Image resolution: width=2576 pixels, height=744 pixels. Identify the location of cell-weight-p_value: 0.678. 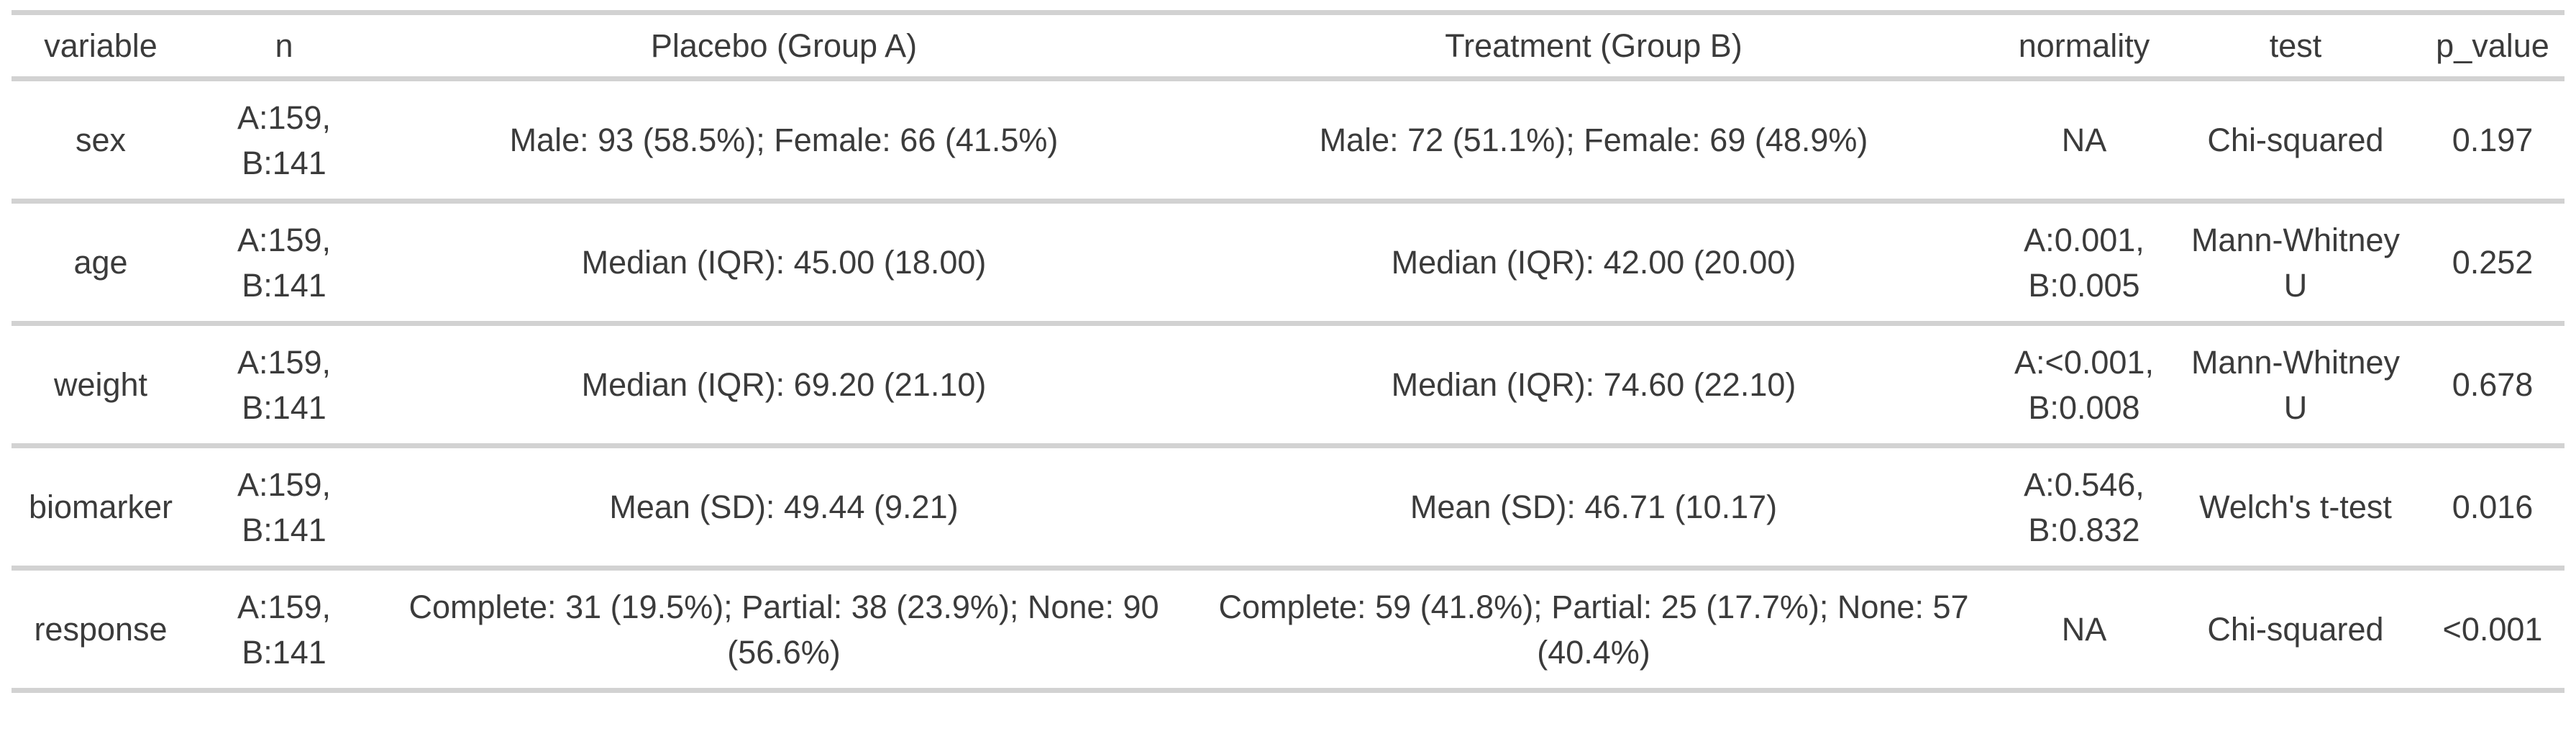
(2493, 384).